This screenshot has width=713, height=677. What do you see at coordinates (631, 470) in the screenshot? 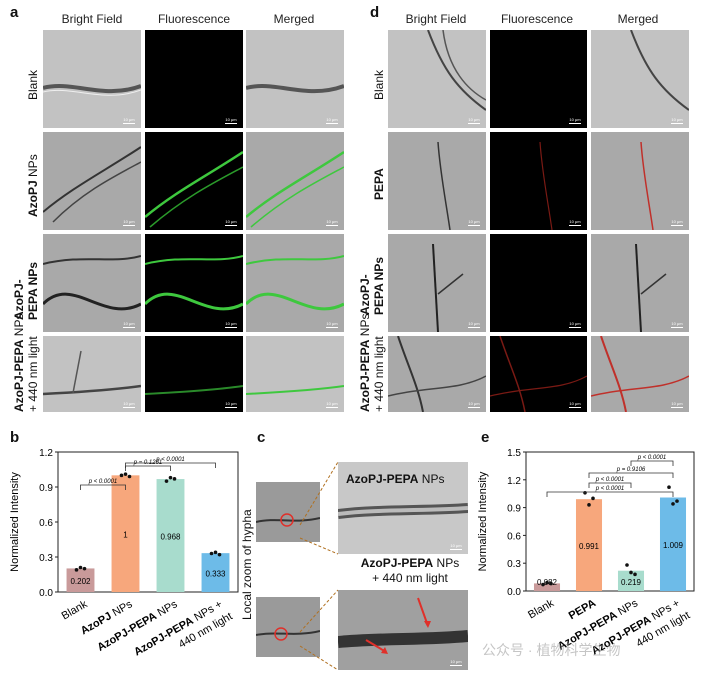
I see `chart-e-bracket-label-2: p = 0.9106` at bounding box center [631, 470].